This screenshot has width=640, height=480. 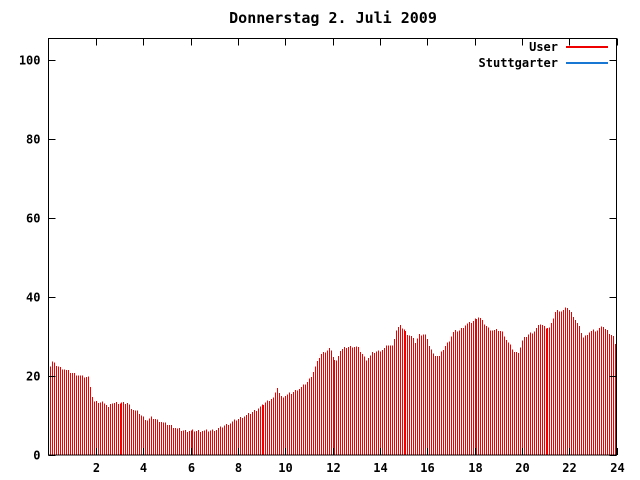 I want to click on x-tick-label: 6, so click(x=191, y=468).